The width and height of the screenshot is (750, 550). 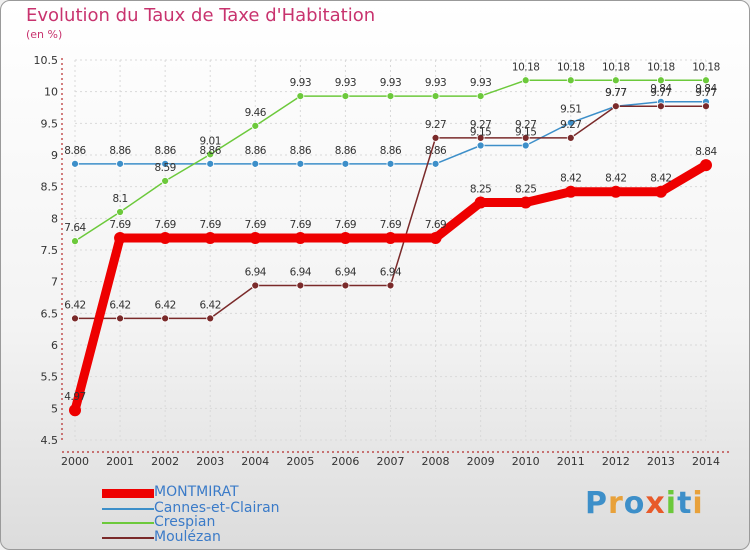 What do you see at coordinates (50, 187) in the screenshot?
I see `y-tick-label: 8.5` at bounding box center [50, 187].